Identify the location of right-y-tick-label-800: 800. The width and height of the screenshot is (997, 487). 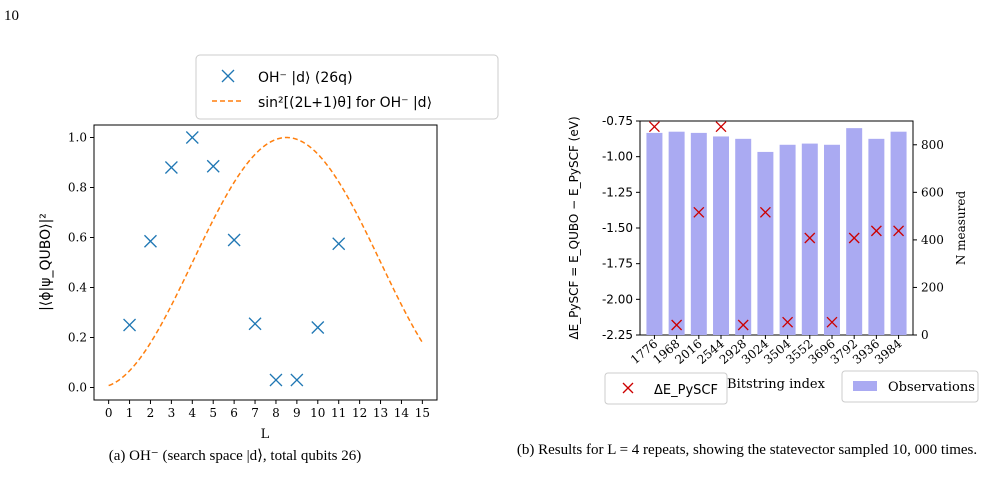
(932, 145).